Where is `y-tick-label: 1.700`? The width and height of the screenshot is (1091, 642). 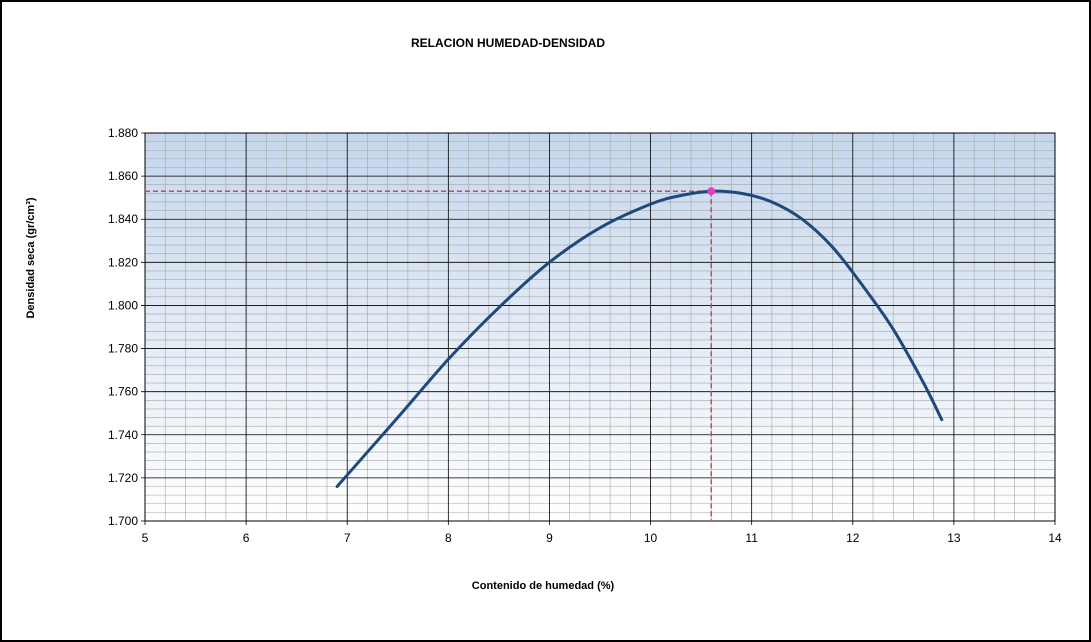 y-tick-label: 1.700 is located at coordinates (123, 521).